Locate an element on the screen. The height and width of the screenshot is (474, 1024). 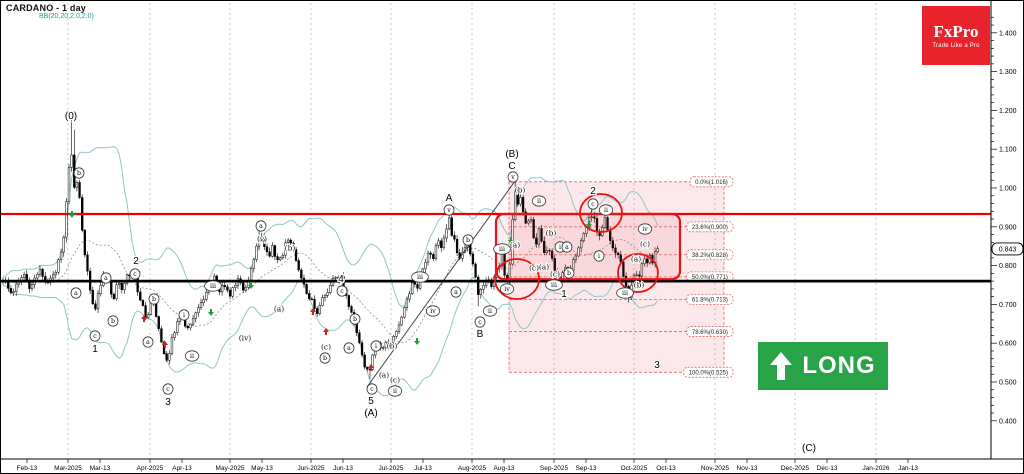
symbol-title: CARDANO - 1 day is located at coordinates (46, 8).